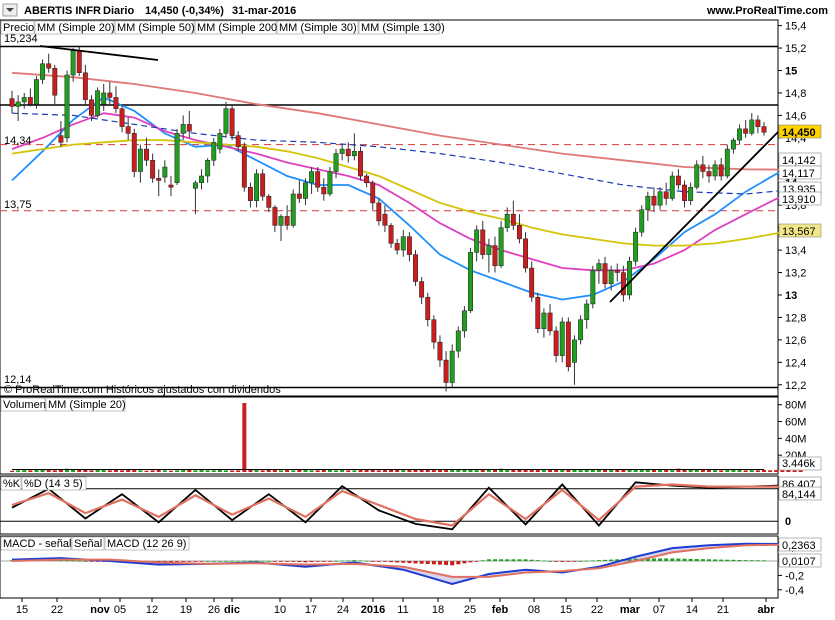 The height and width of the screenshot is (620, 835). Describe the element at coordinates (21, 39) in the screenshot. I see `level-label: 15,234` at that location.